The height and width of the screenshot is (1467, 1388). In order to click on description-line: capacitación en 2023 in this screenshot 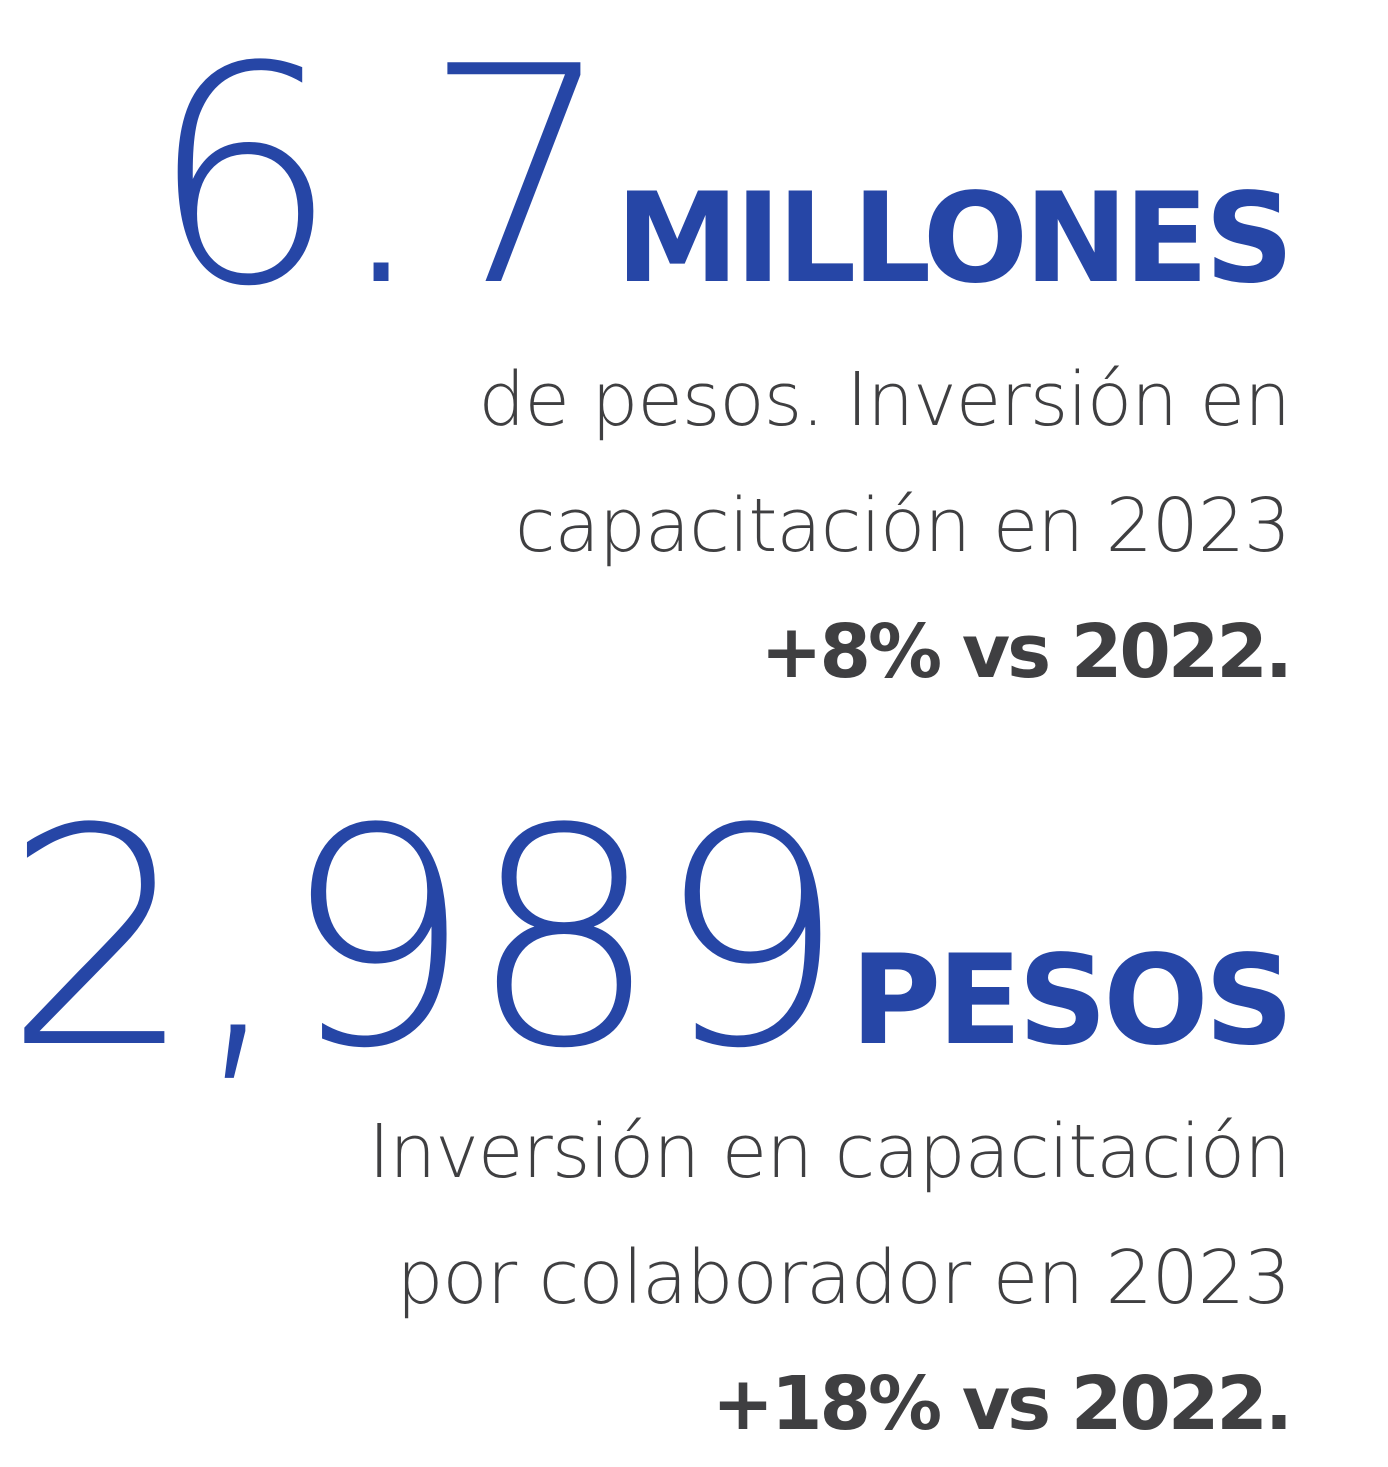, I will do `click(902, 525)`.